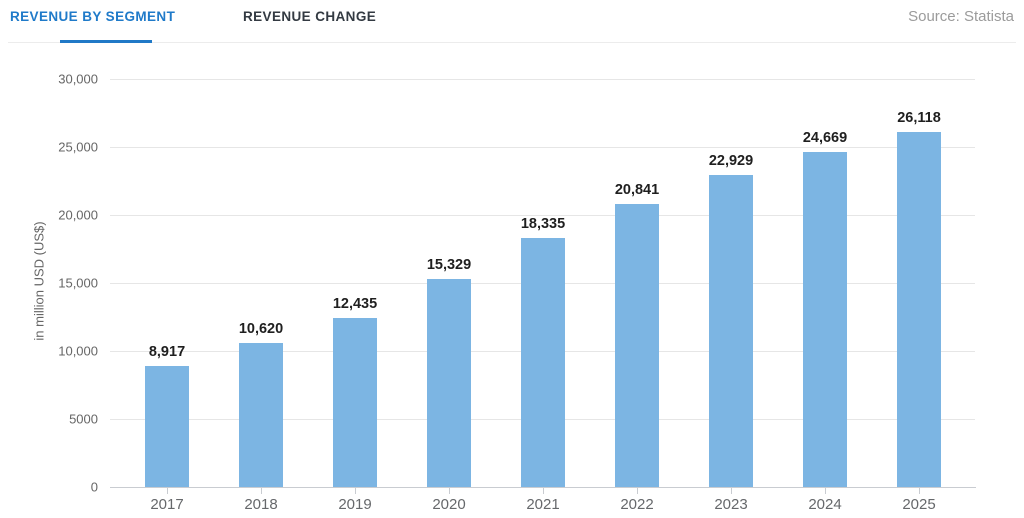  What do you see at coordinates (78, 283) in the screenshot?
I see `y-tick-label: 15,000` at bounding box center [78, 283].